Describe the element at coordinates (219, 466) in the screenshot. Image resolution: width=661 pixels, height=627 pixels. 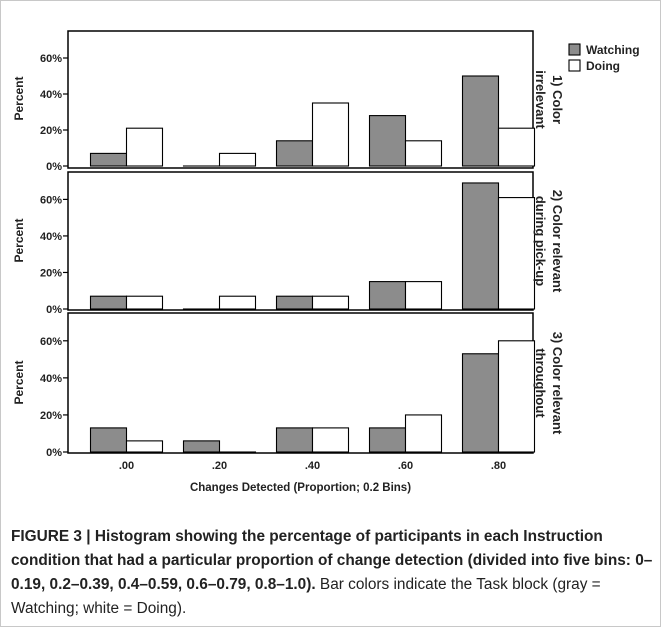
I see `x-tick-label: .20` at that location.